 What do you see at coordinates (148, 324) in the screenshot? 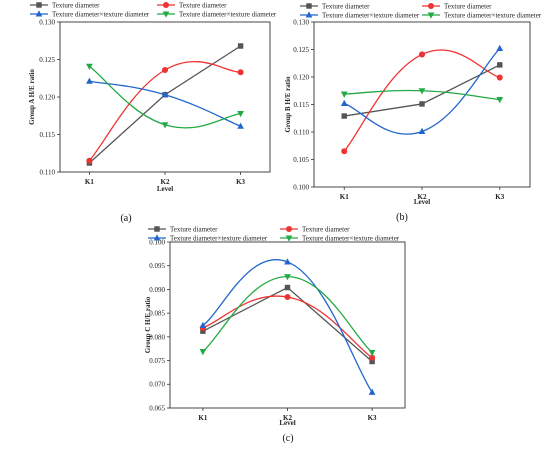
I see `y-axis-label: Group C H/E ratio` at bounding box center [148, 324].